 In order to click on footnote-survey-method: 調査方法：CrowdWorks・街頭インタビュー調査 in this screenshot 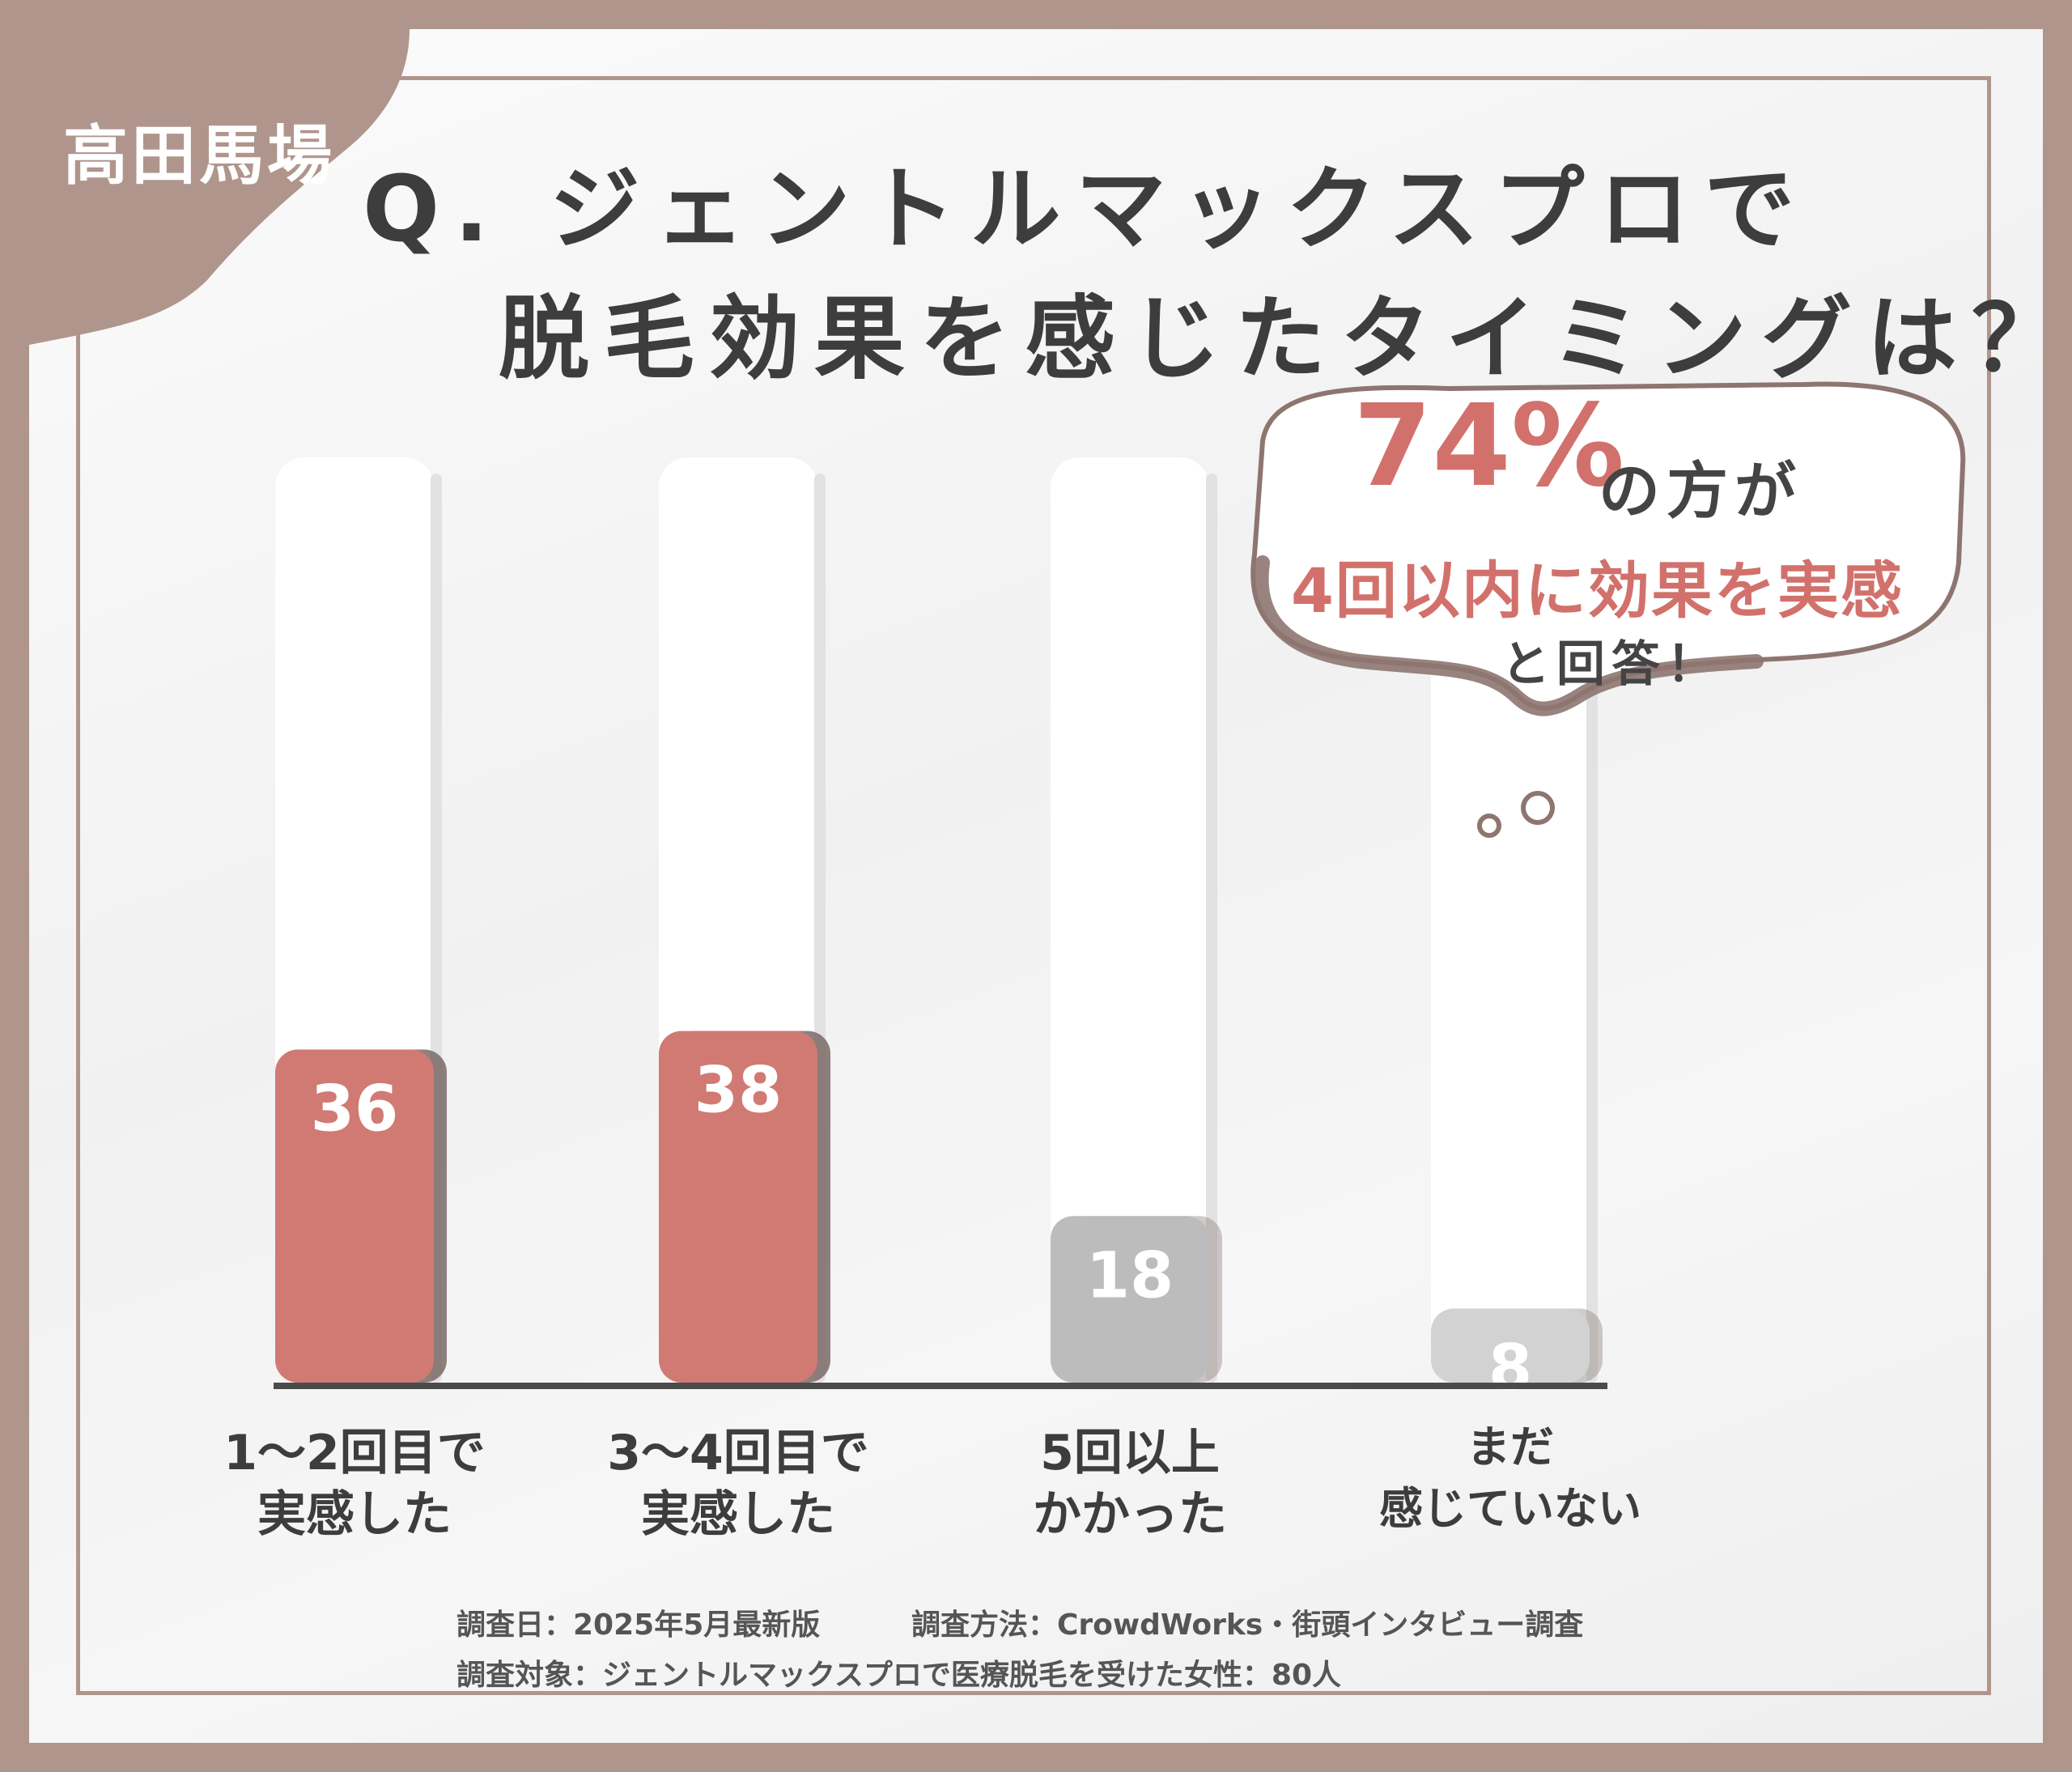, I will do `click(1247, 1625)`.